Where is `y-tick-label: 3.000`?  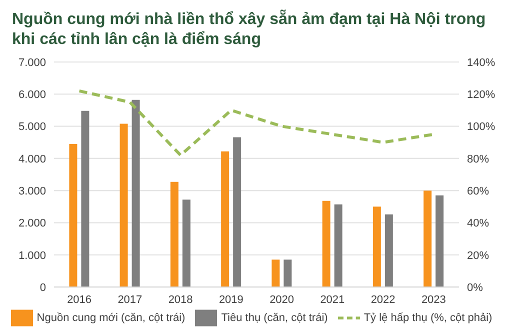
y-tick-label: 3.000 is located at coordinates (32, 191).